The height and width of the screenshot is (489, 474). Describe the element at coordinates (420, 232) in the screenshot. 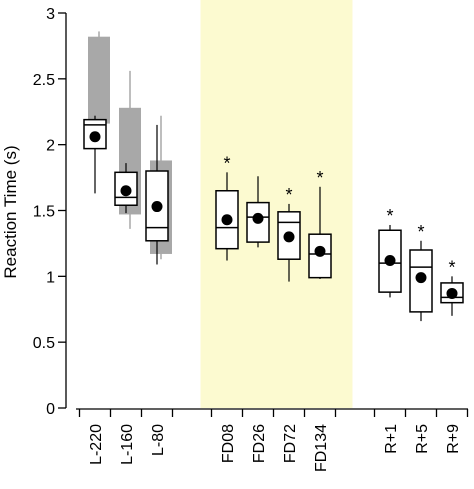

I see `significance-star-R+5: *` at that location.